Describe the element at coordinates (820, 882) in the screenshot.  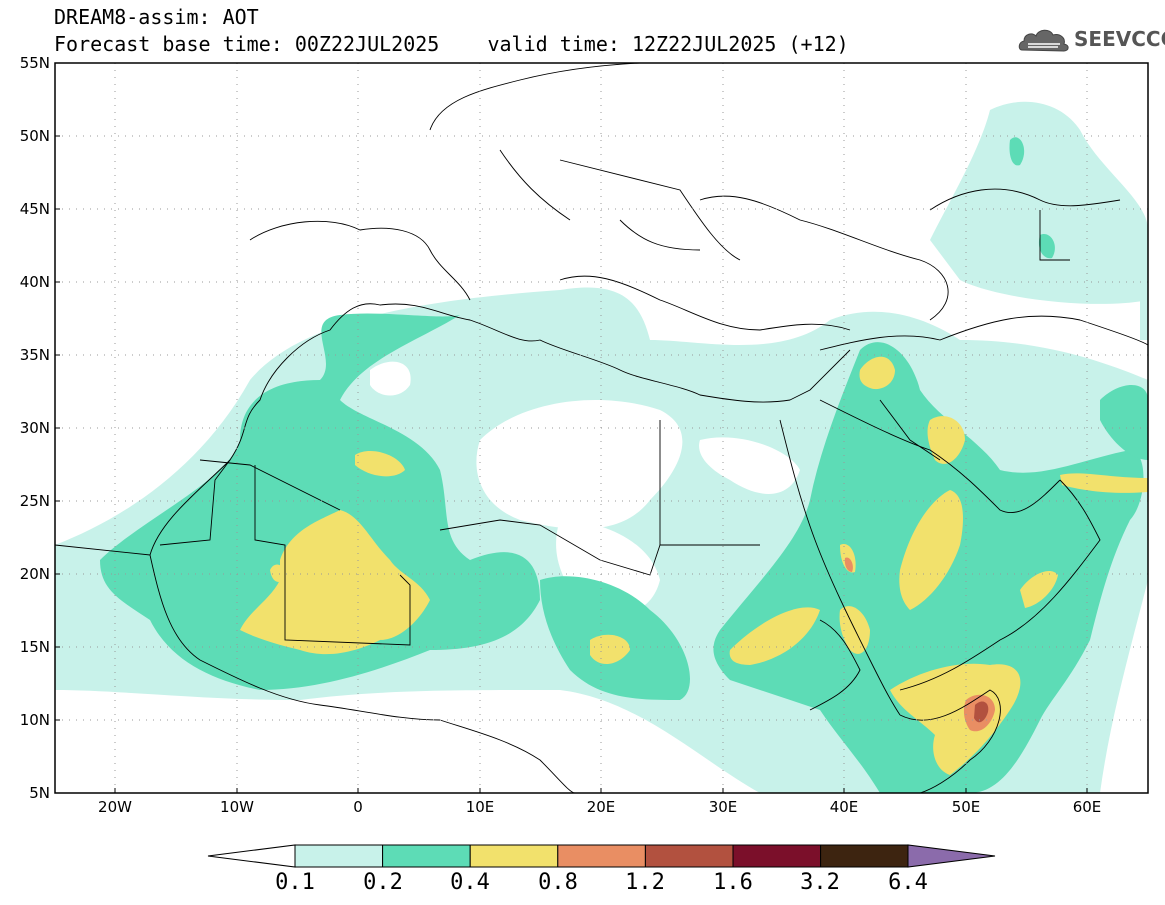
I see `colorbar-label: 3.2` at that location.